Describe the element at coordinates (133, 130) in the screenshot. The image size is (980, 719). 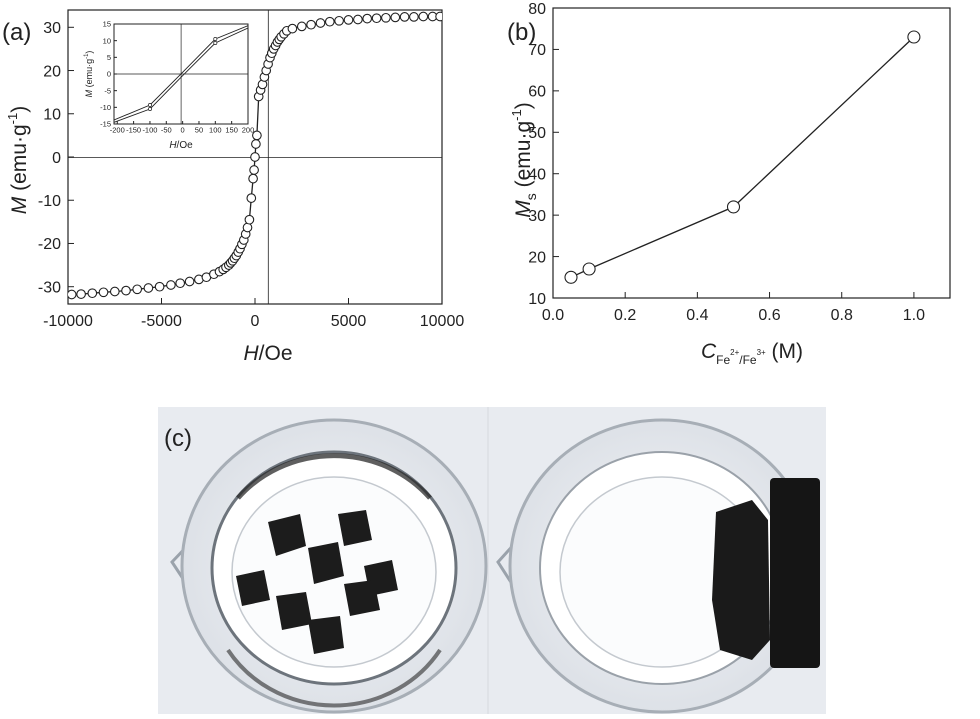
I see `x-tick-label: -150` at that location.